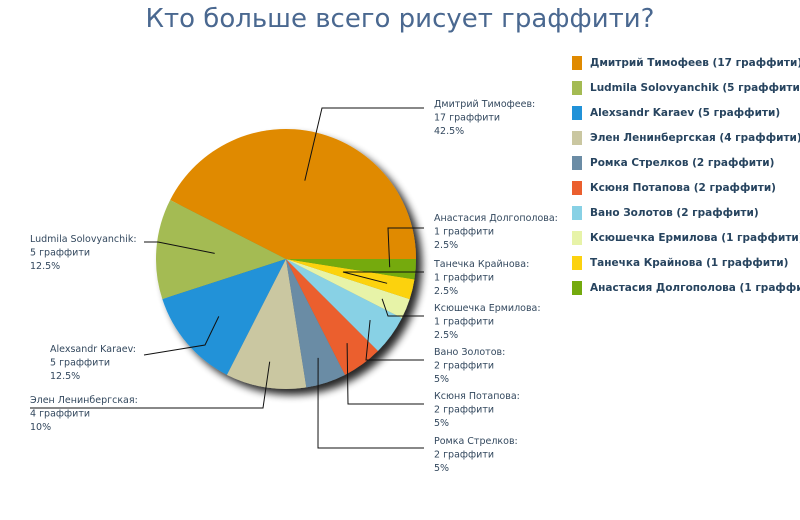  I want to click on callout-name-9: Танечка Крайнова:, so click(481, 264).